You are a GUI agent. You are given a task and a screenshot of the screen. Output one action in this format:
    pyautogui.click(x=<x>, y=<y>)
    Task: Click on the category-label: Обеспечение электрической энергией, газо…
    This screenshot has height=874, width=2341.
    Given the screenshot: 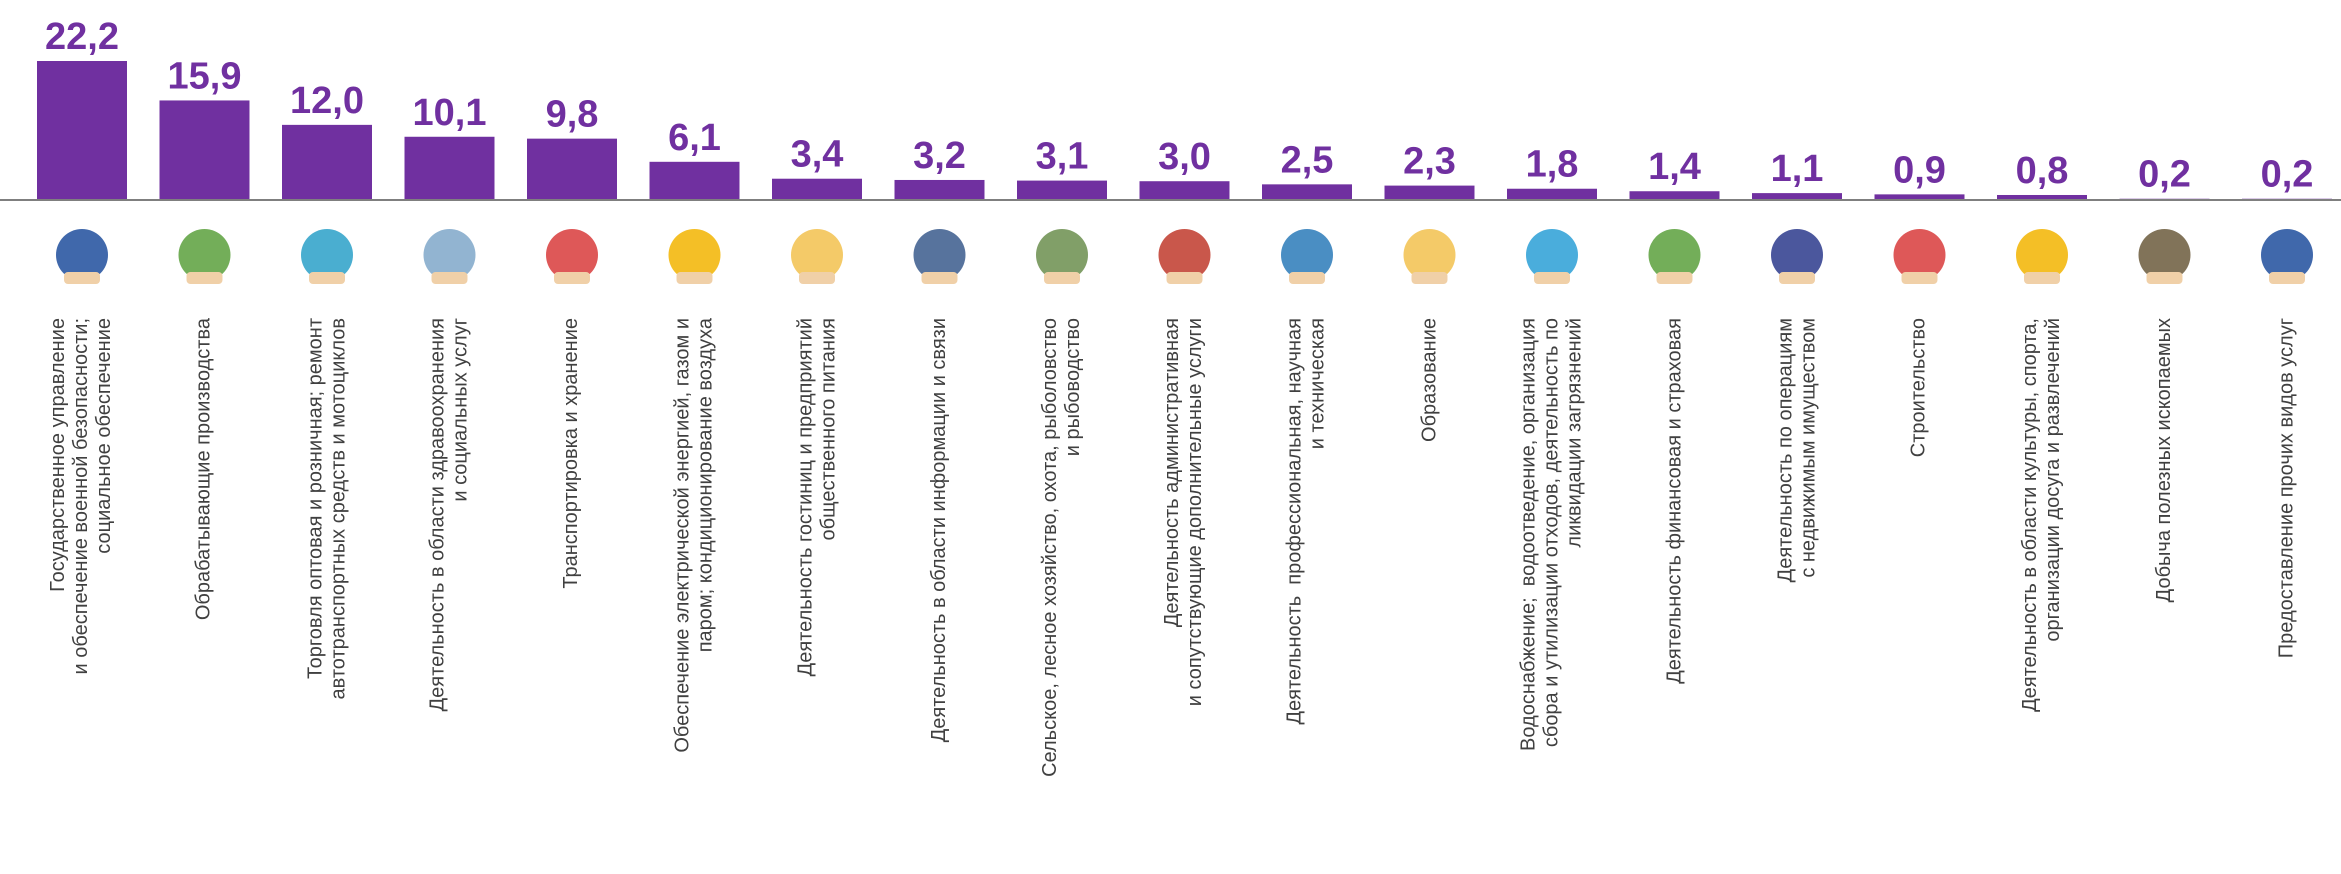 What is the action you would take?
    pyautogui.click(x=694, y=535)
    